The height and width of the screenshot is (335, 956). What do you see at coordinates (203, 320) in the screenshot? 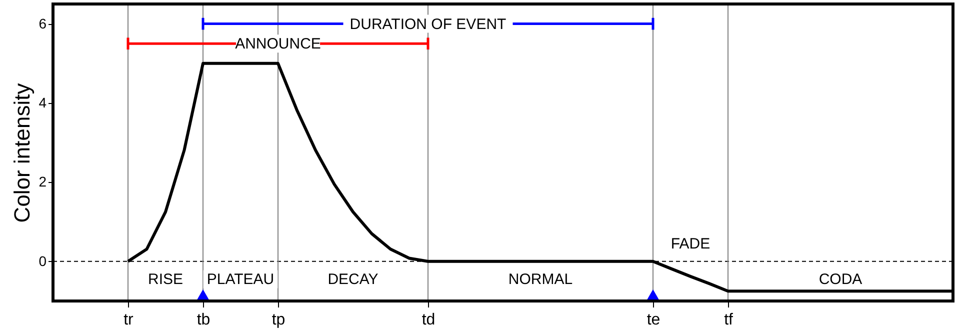
I see `x-tick-label: tb` at bounding box center [203, 320].